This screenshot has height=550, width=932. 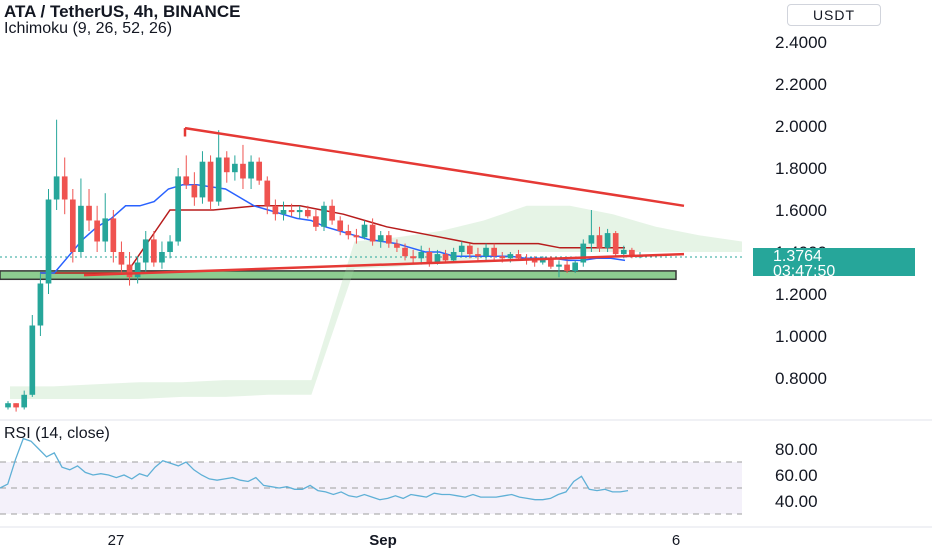 I want to click on currency-selector: USDT, so click(x=834, y=15).